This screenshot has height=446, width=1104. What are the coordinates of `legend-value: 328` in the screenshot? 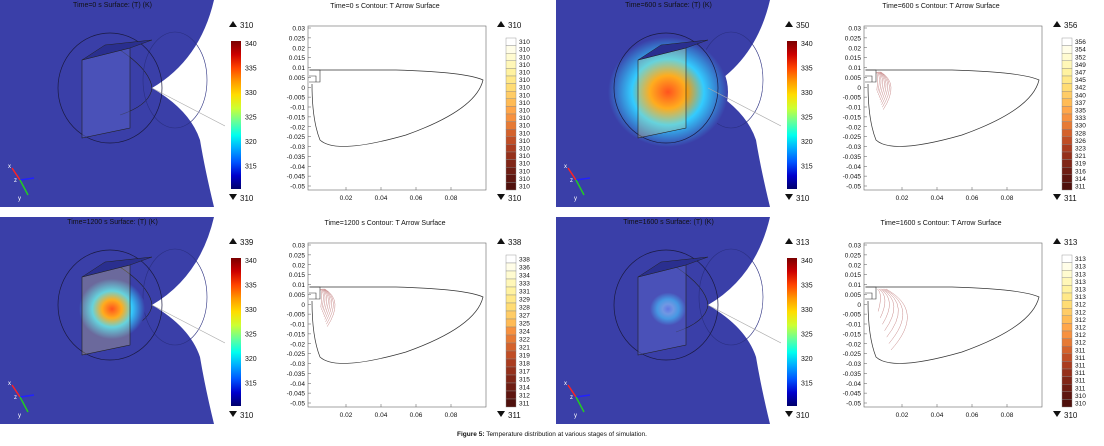 It's located at (524, 308).